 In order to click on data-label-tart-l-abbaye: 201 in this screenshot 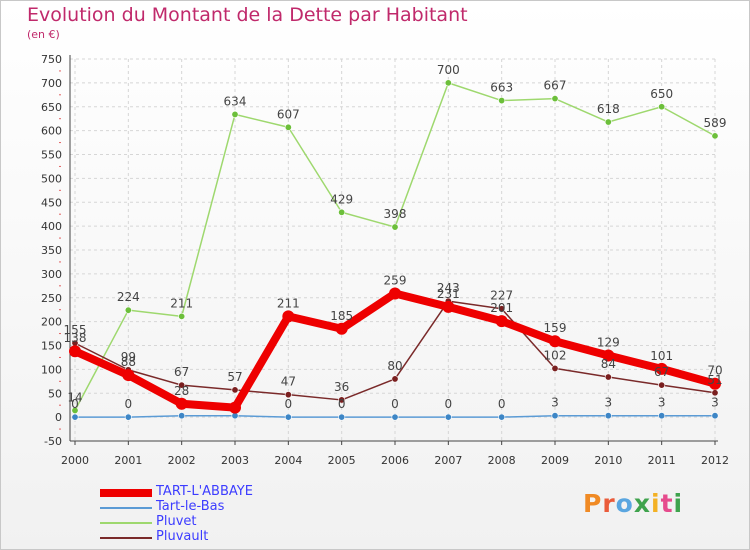, I will do `click(501, 308)`.